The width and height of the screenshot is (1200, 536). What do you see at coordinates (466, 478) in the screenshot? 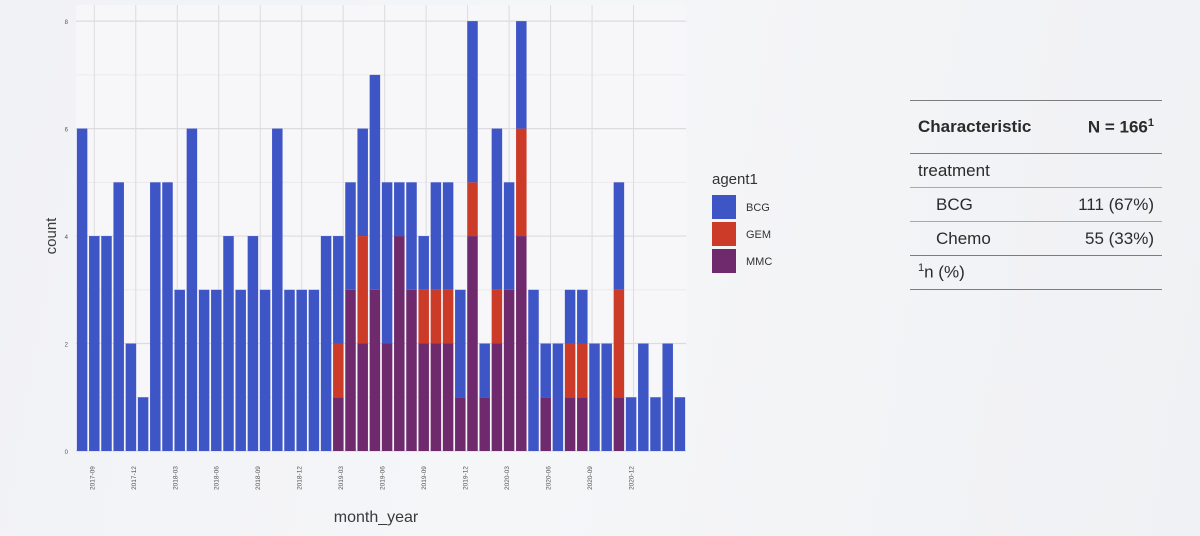
I see `x-tick-label: 2019-12` at bounding box center [466, 478].